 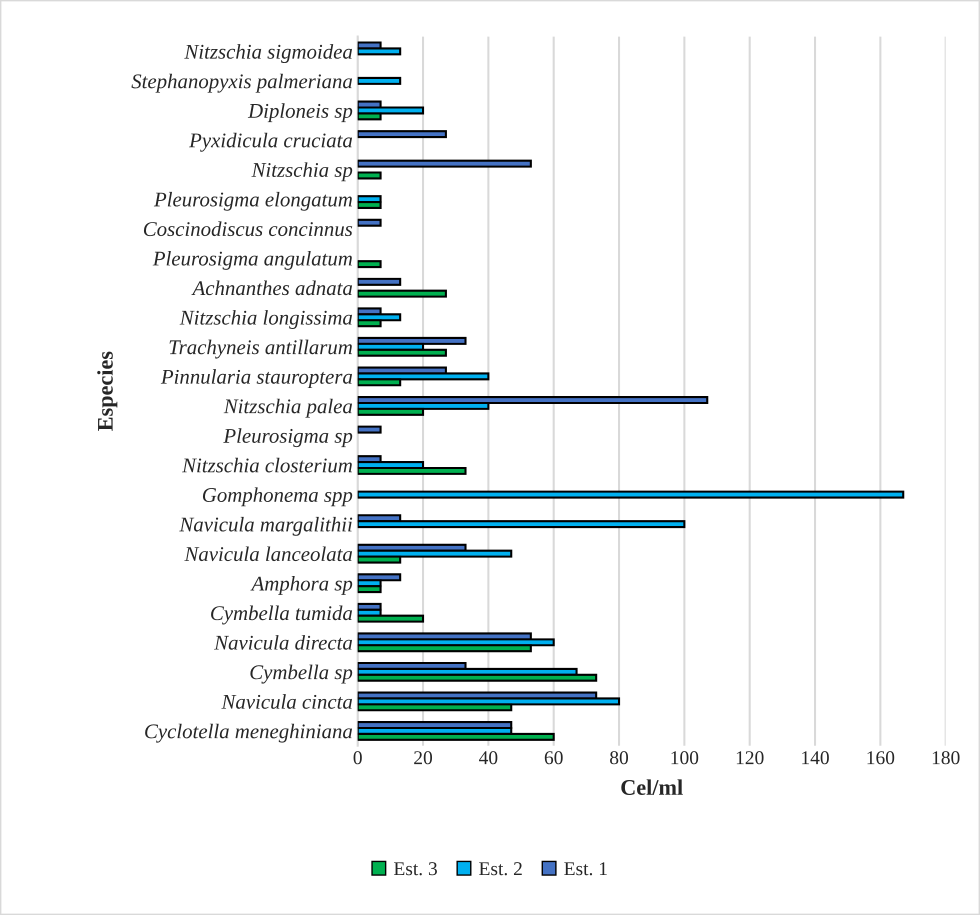 I want to click on x-tick-label: 20, so click(x=423, y=757).